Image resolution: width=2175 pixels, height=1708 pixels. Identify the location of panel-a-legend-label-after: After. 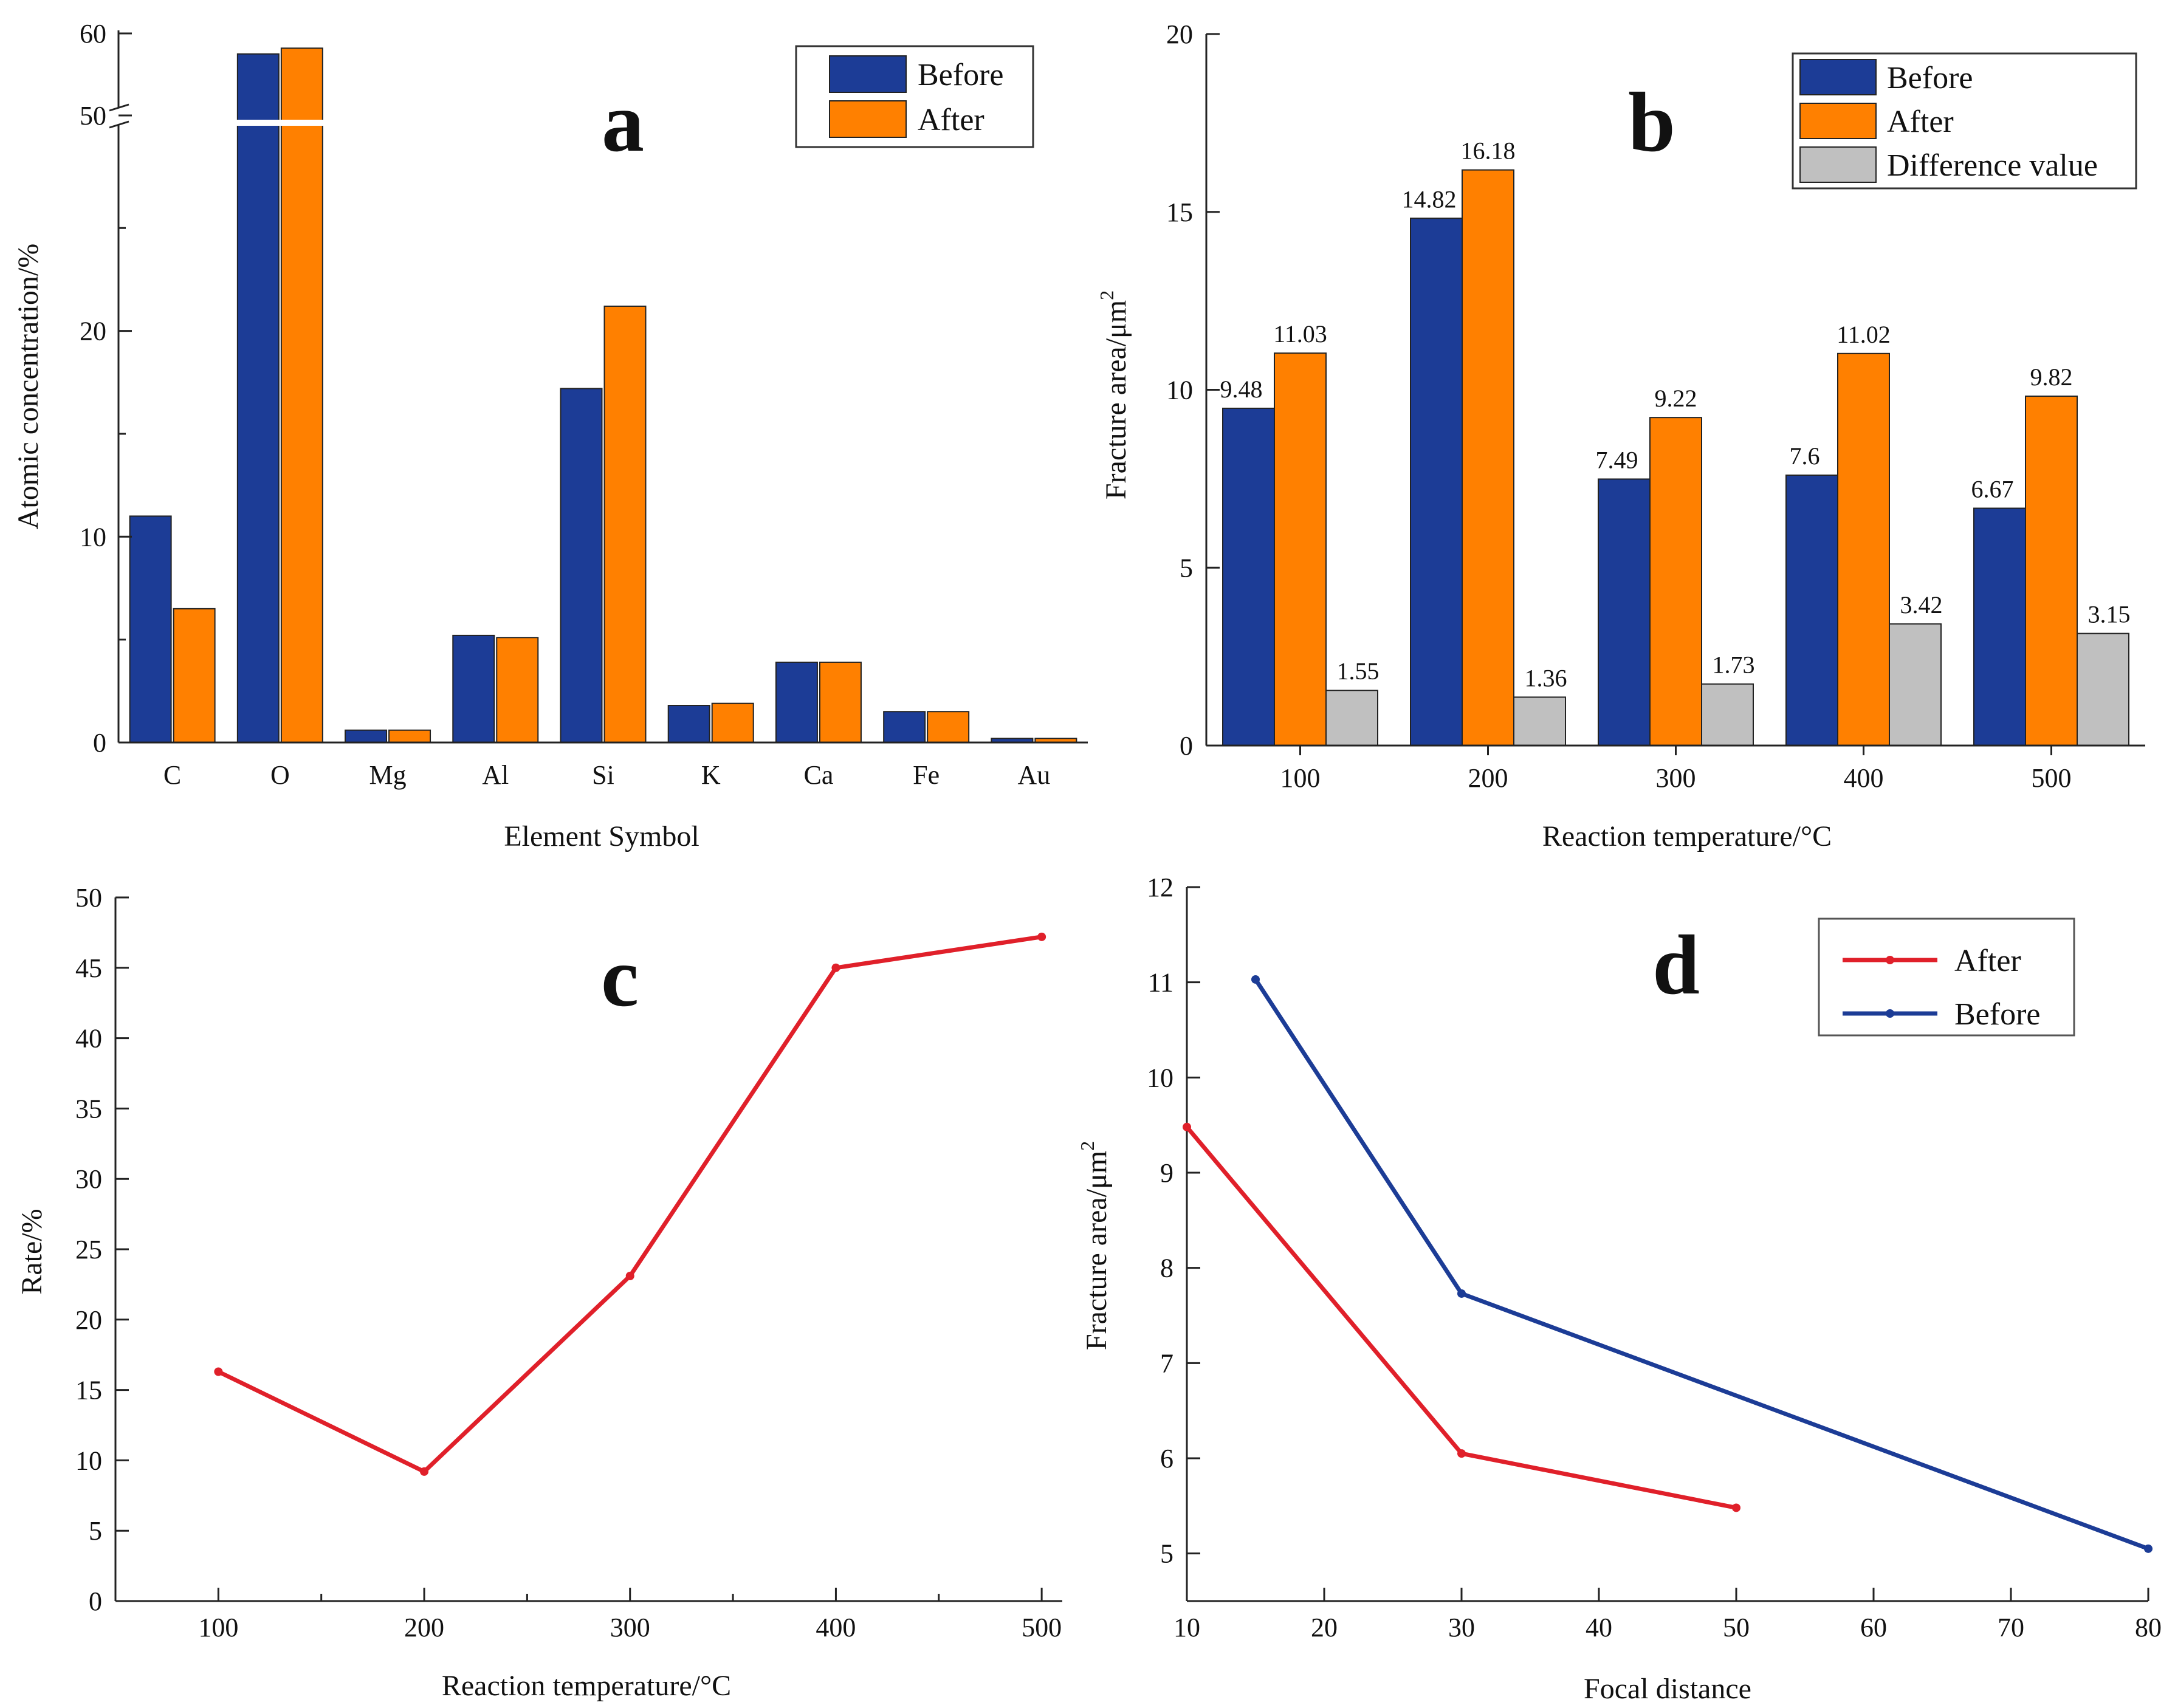
(951, 120).